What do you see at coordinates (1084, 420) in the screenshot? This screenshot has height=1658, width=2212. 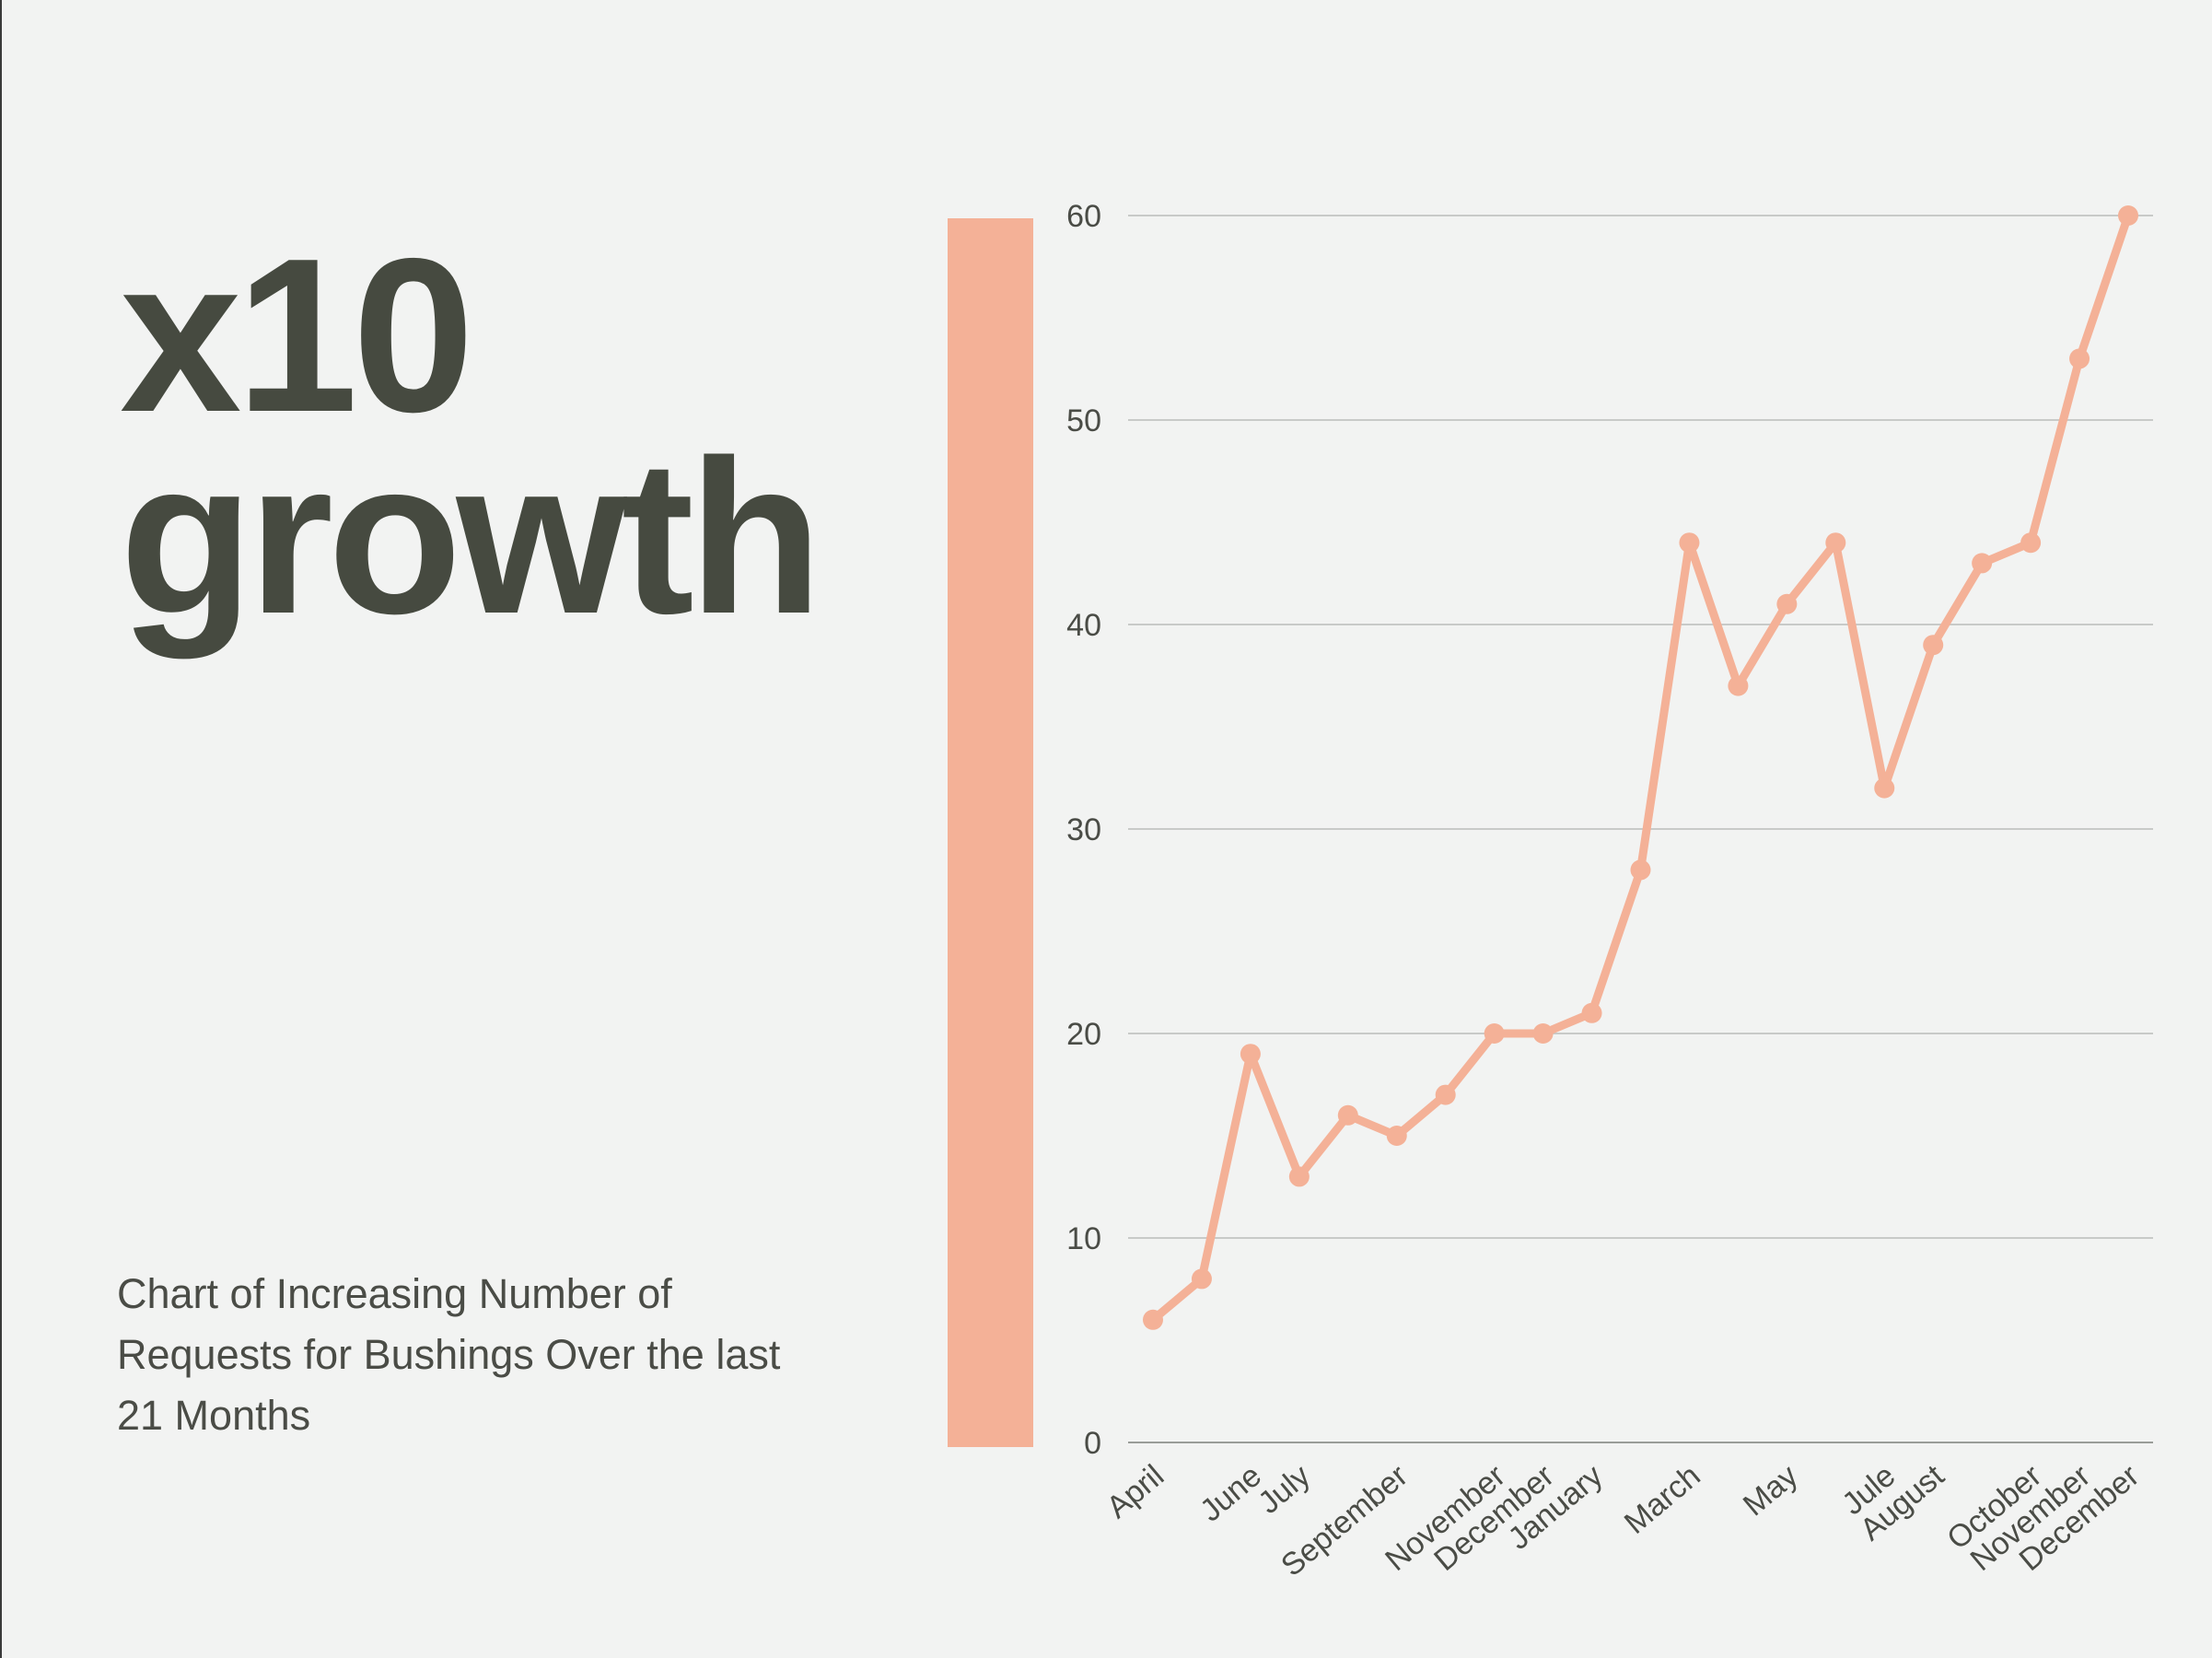 I see `y-tick-label: 50` at bounding box center [1084, 420].